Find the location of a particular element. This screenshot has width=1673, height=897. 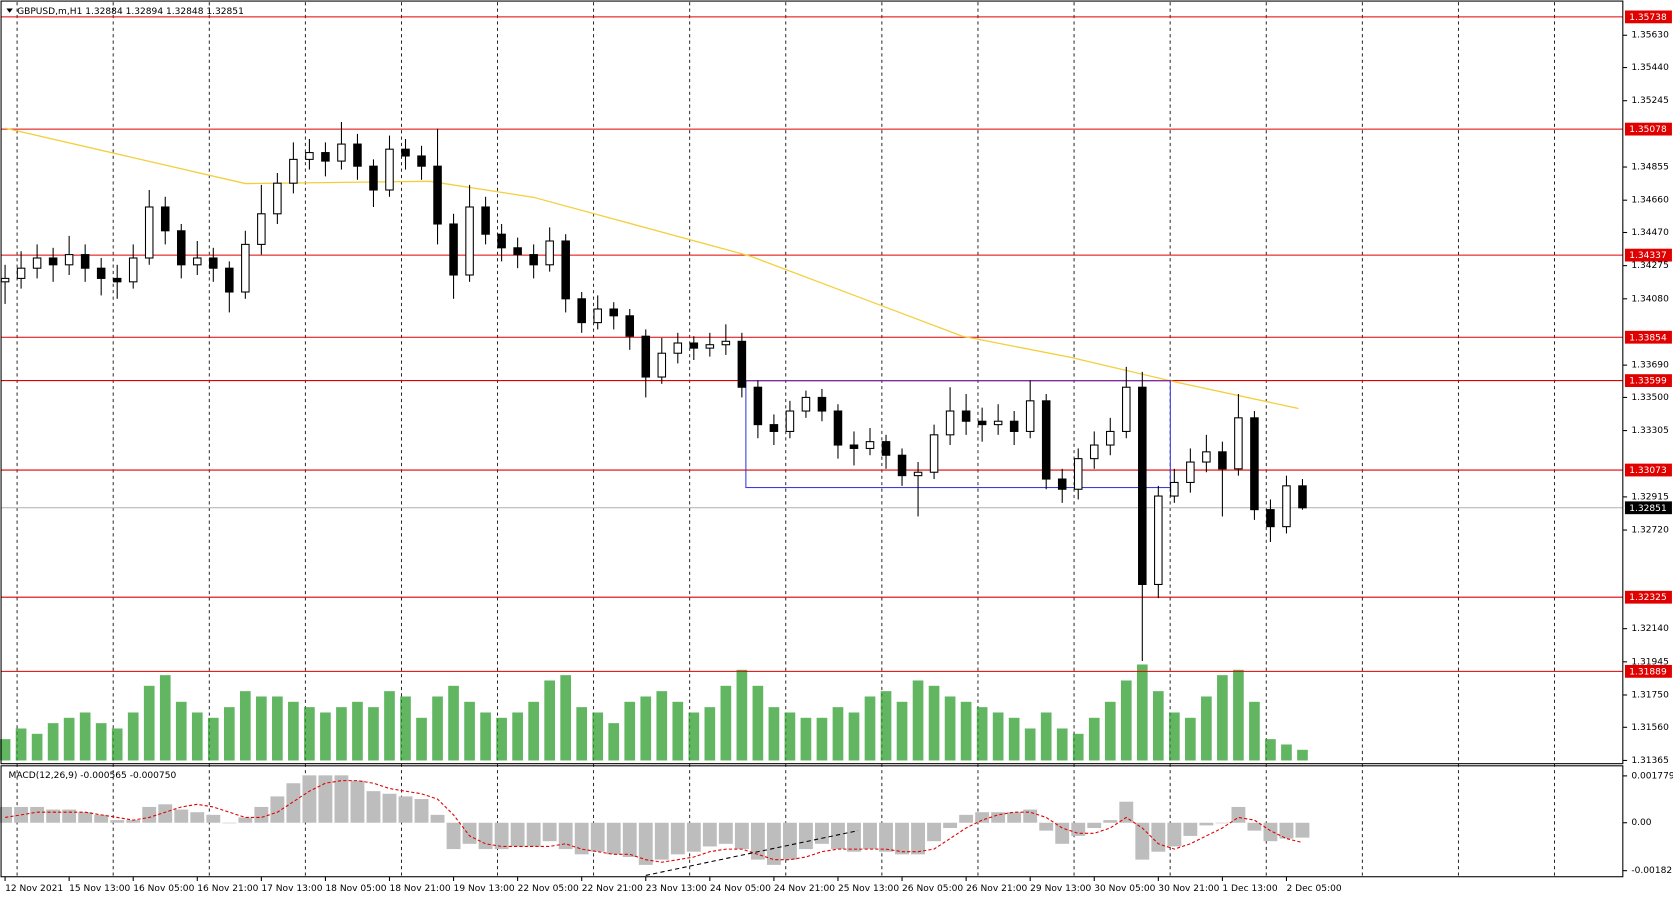

x-tick-label: 16 Nov 21:00 is located at coordinates (227, 889).